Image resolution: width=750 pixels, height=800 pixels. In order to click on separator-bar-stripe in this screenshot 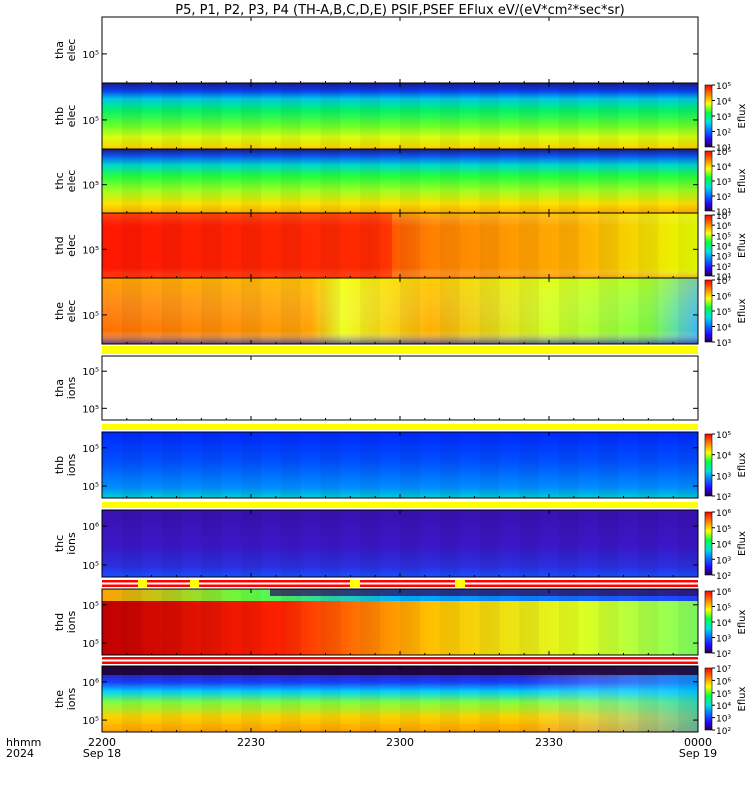, I will do `click(400, 583)`.